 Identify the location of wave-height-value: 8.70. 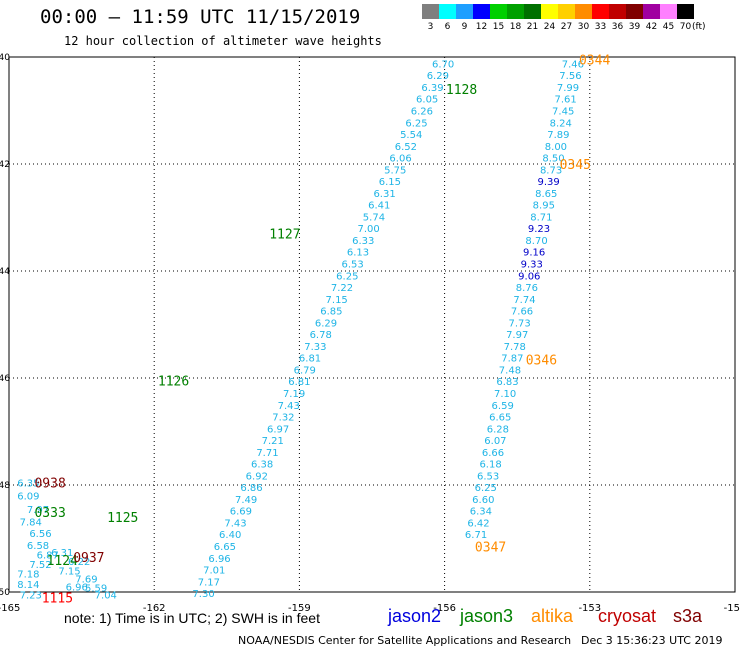
(536, 241).